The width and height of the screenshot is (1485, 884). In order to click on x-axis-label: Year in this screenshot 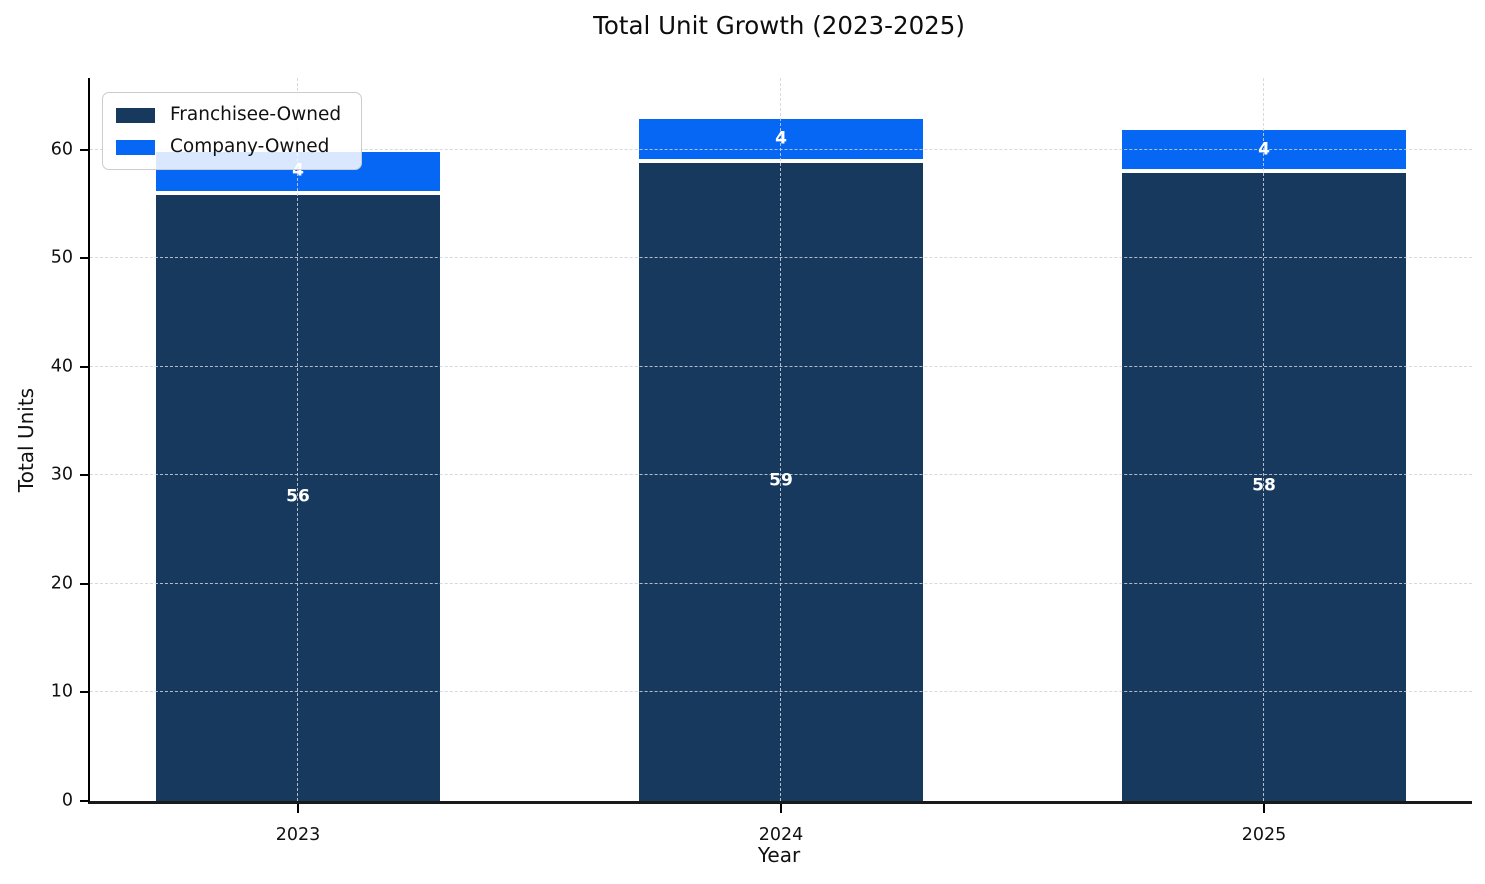, I will do `click(779, 855)`.